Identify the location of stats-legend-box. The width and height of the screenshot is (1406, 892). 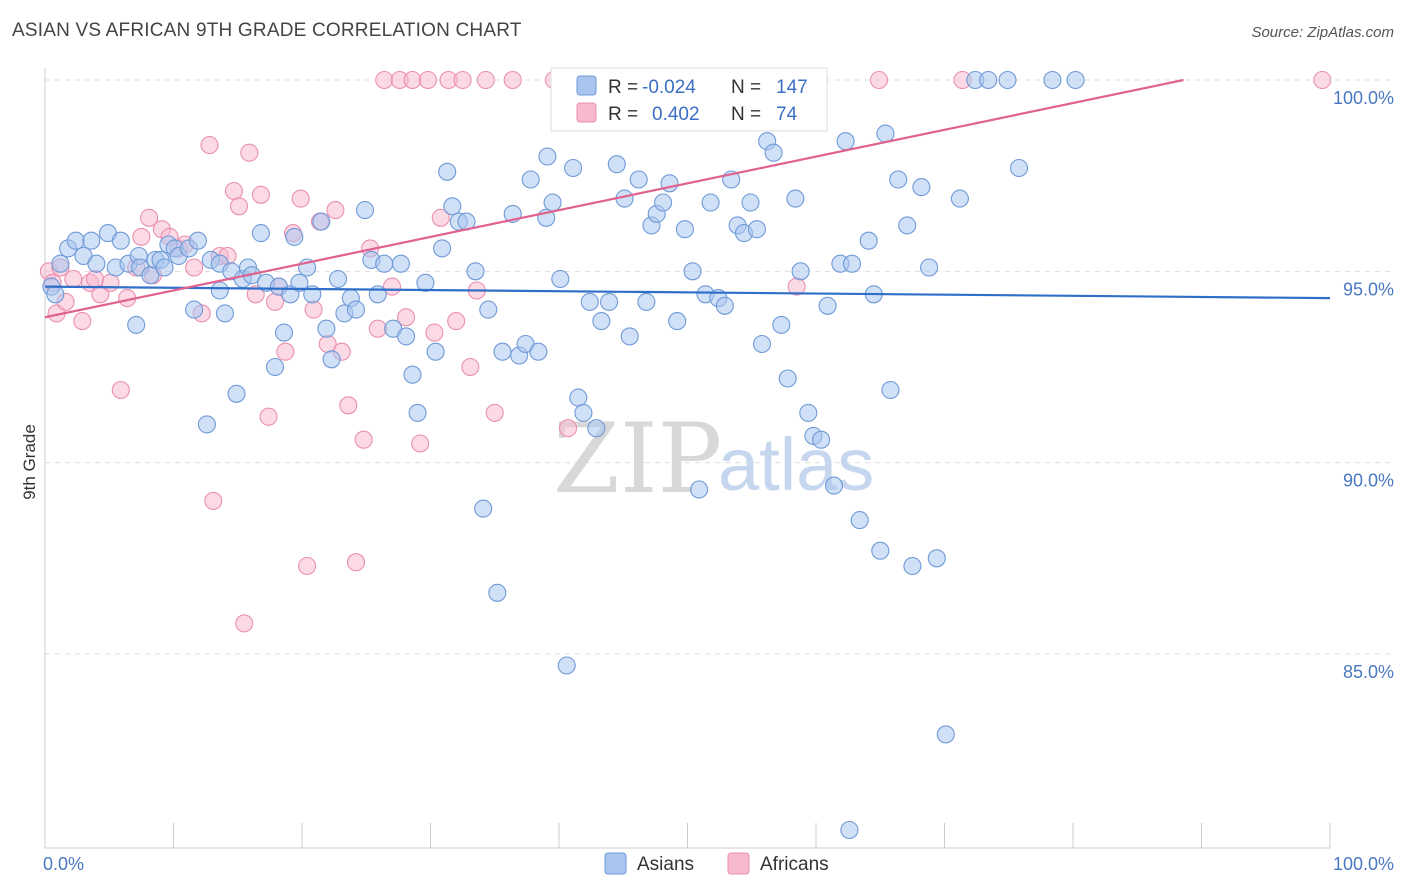
(689, 99).